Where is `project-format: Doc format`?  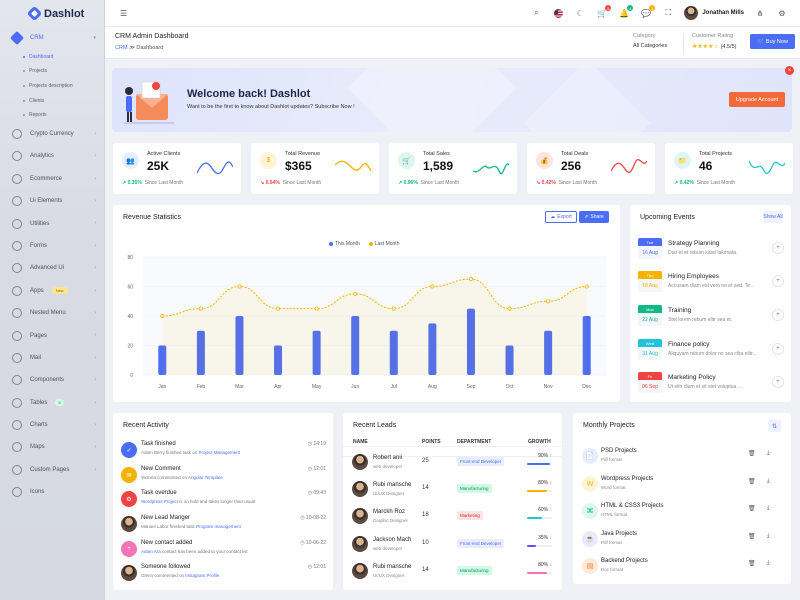 project-format: Doc format is located at coordinates (612, 569).